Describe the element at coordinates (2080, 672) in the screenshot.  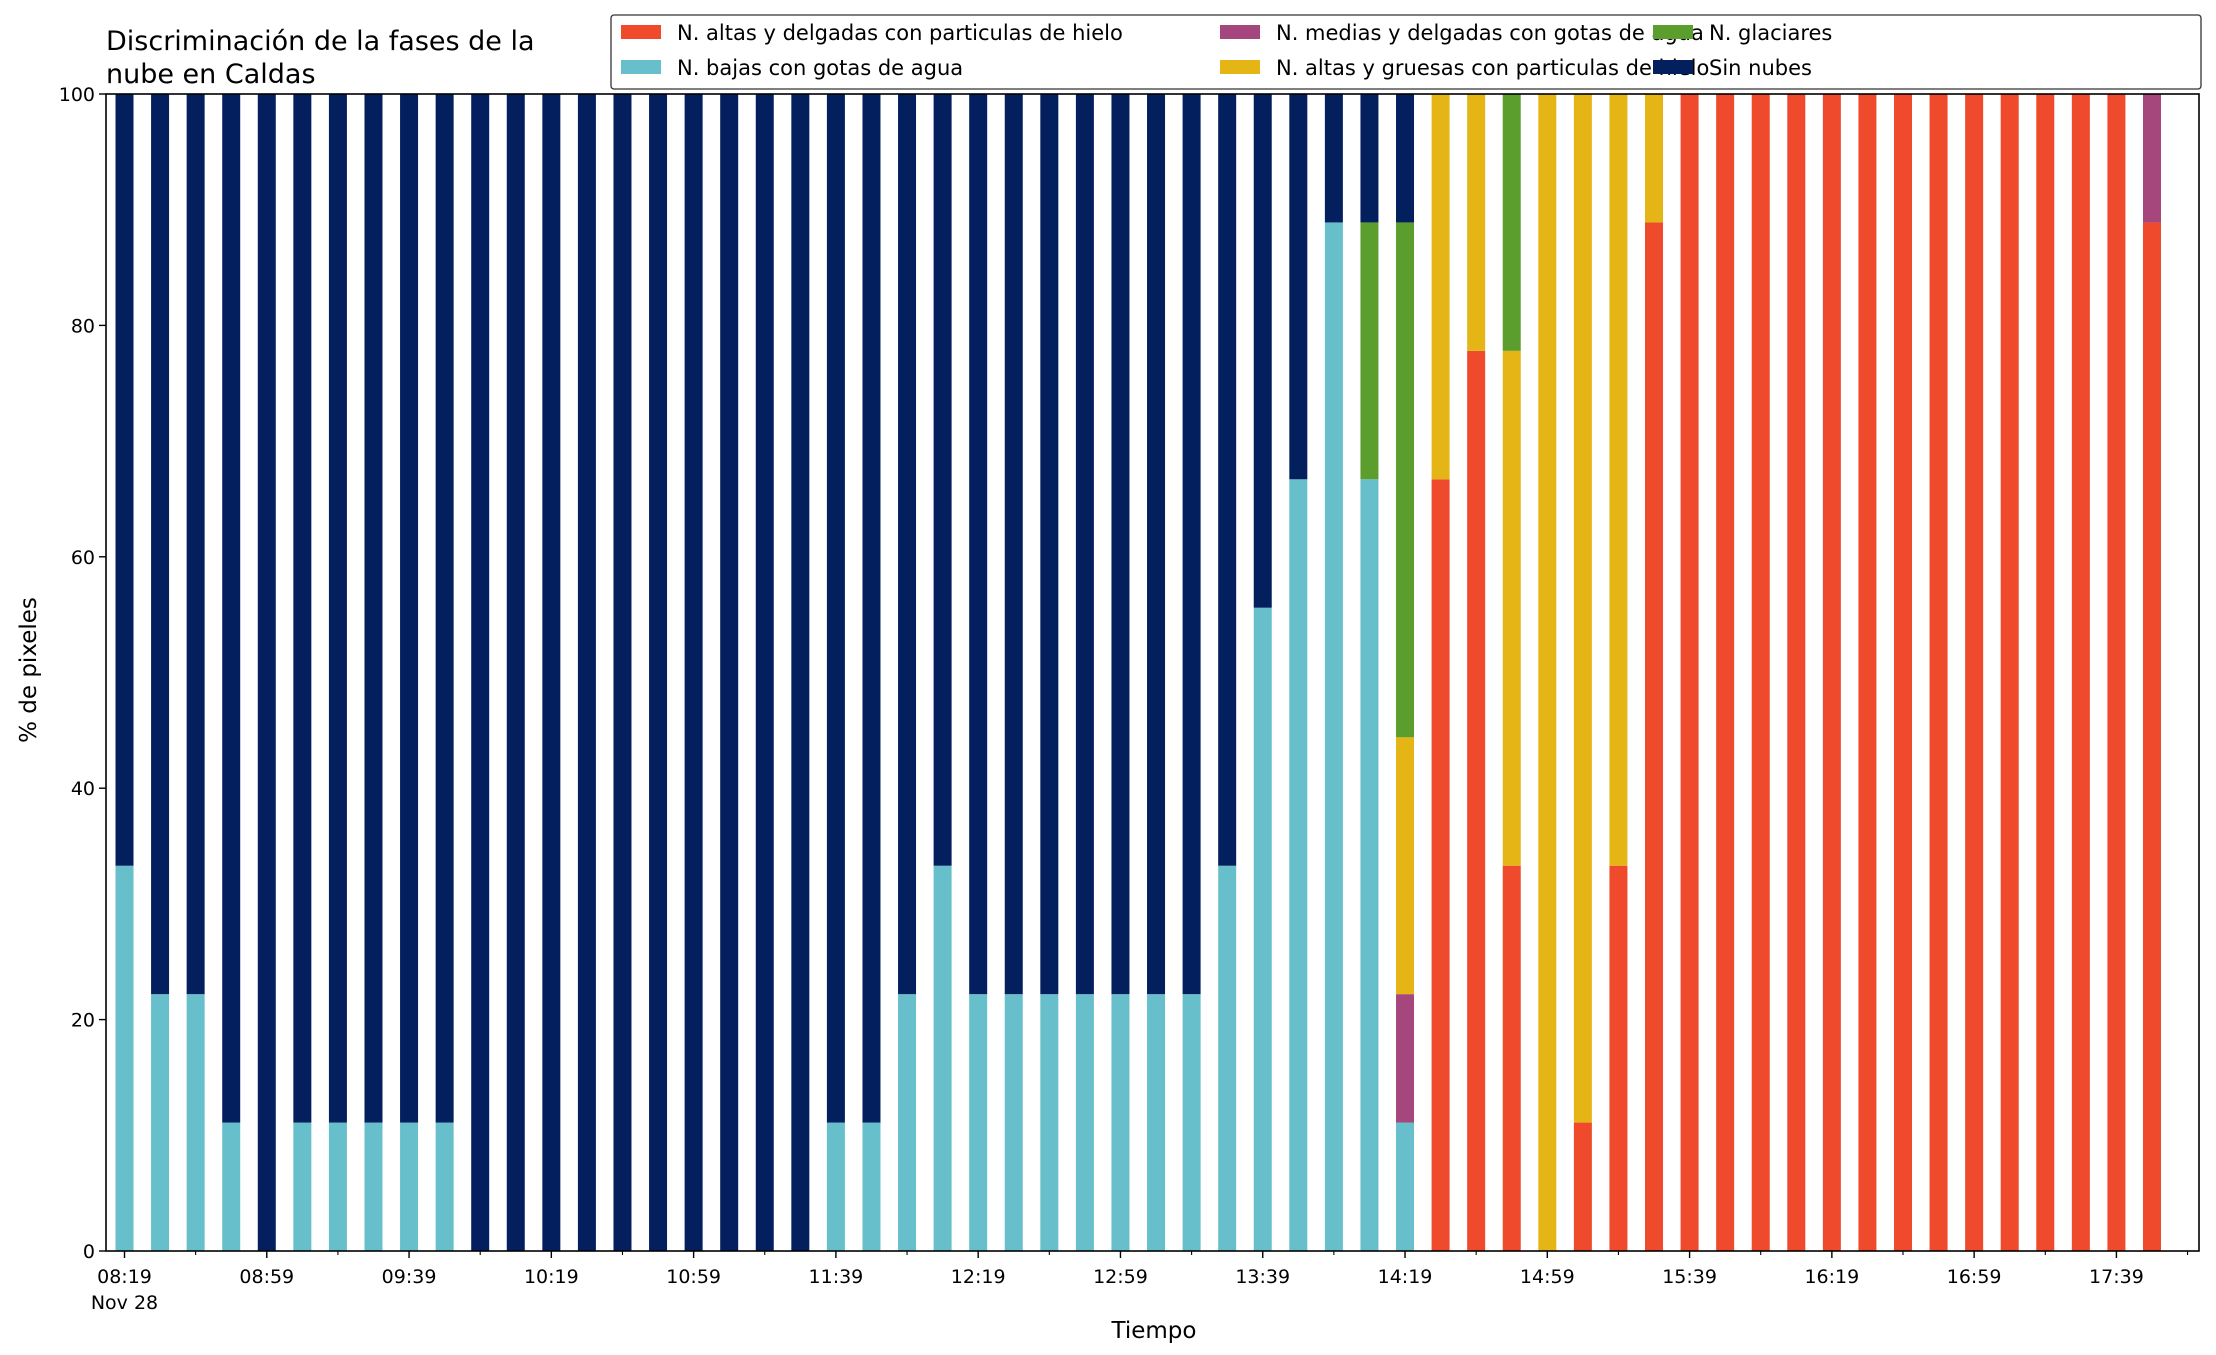
I see `bar-segment-1729-s0` at that location.